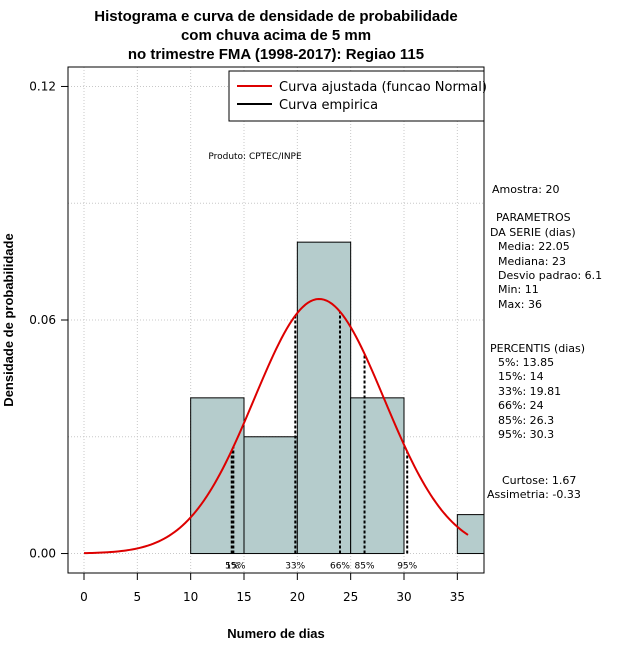 The image size is (640, 660). What do you see at coordinates (276, 633) in the screenshot?
I see `x-axis-title: Numero de dias` at bounding box center [276, 633].